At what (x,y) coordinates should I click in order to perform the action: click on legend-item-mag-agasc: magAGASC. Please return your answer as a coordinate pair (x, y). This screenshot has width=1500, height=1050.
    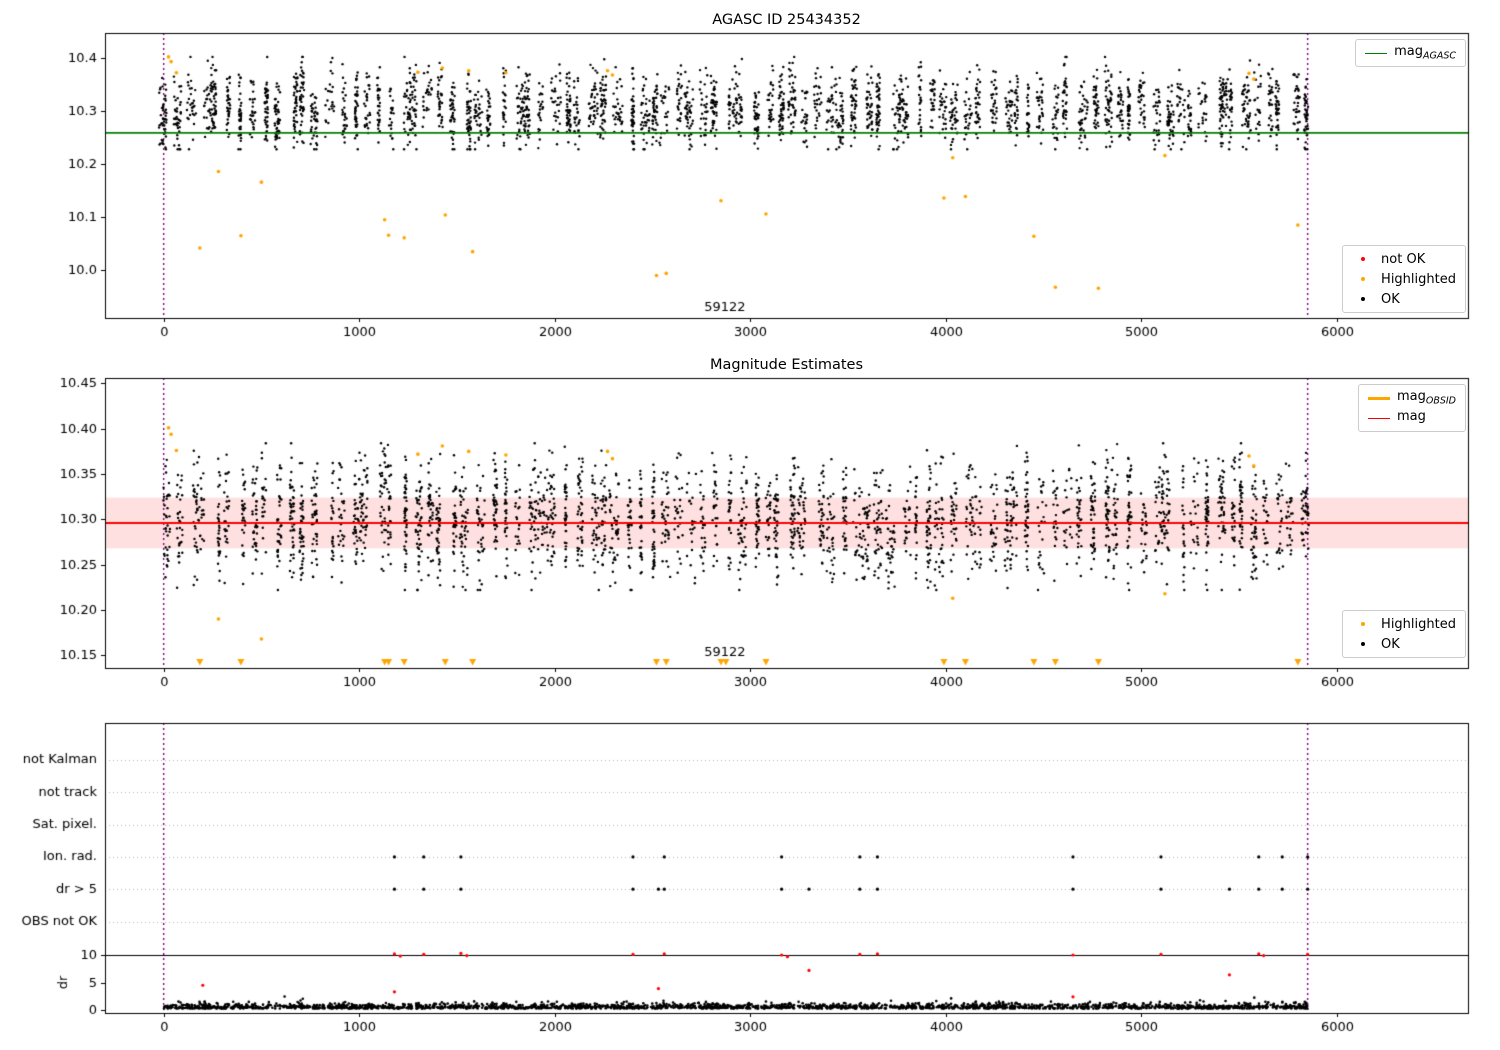
    Looking at the image, I should click on (1410, 53).